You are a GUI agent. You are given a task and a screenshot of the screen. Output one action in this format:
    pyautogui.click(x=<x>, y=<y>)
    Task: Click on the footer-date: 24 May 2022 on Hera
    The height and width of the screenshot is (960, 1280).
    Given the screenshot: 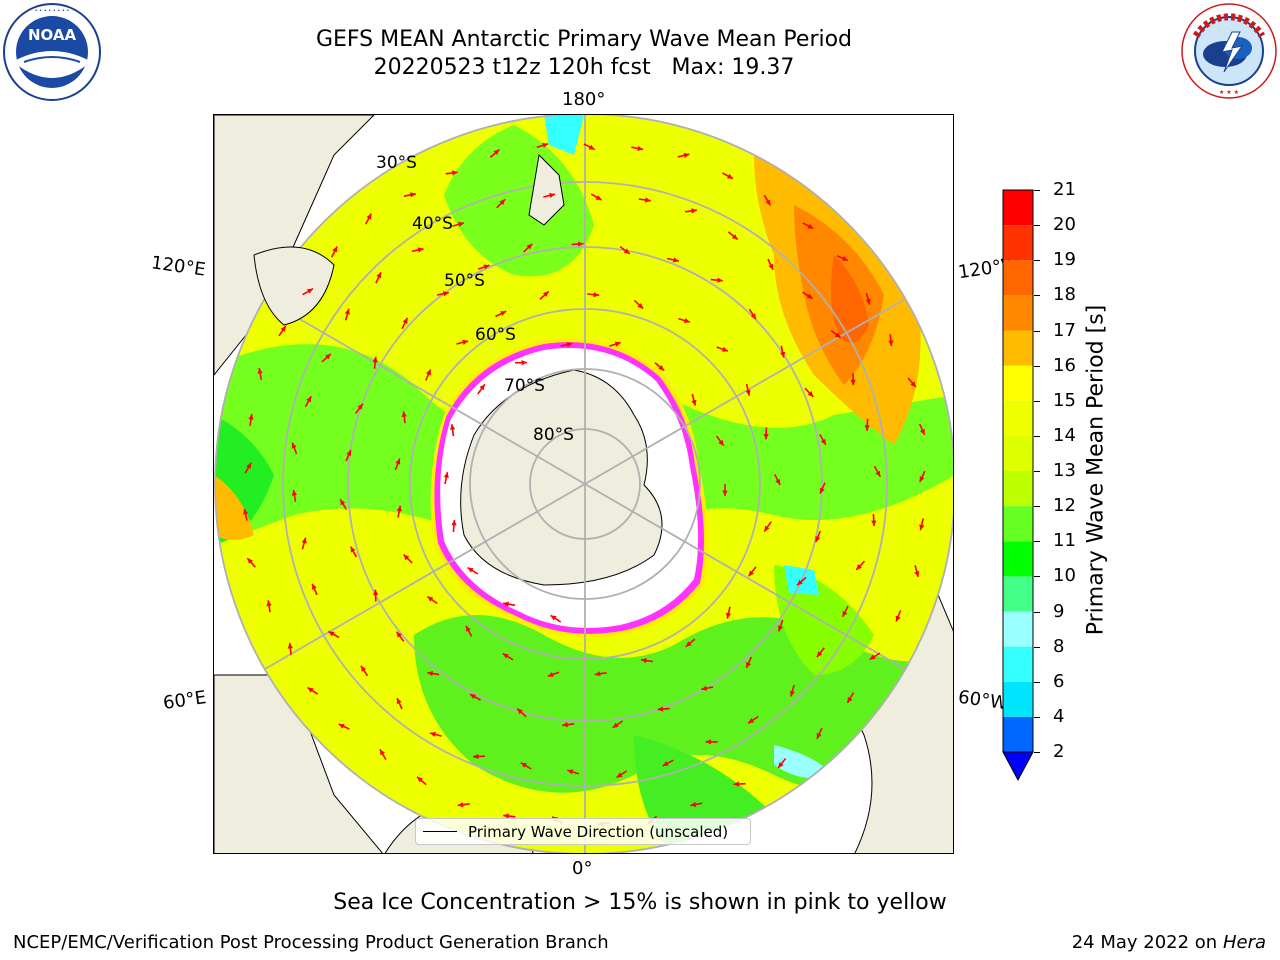 What is the action you would take?
    pyautogui.click(x=1169, y=942)
    